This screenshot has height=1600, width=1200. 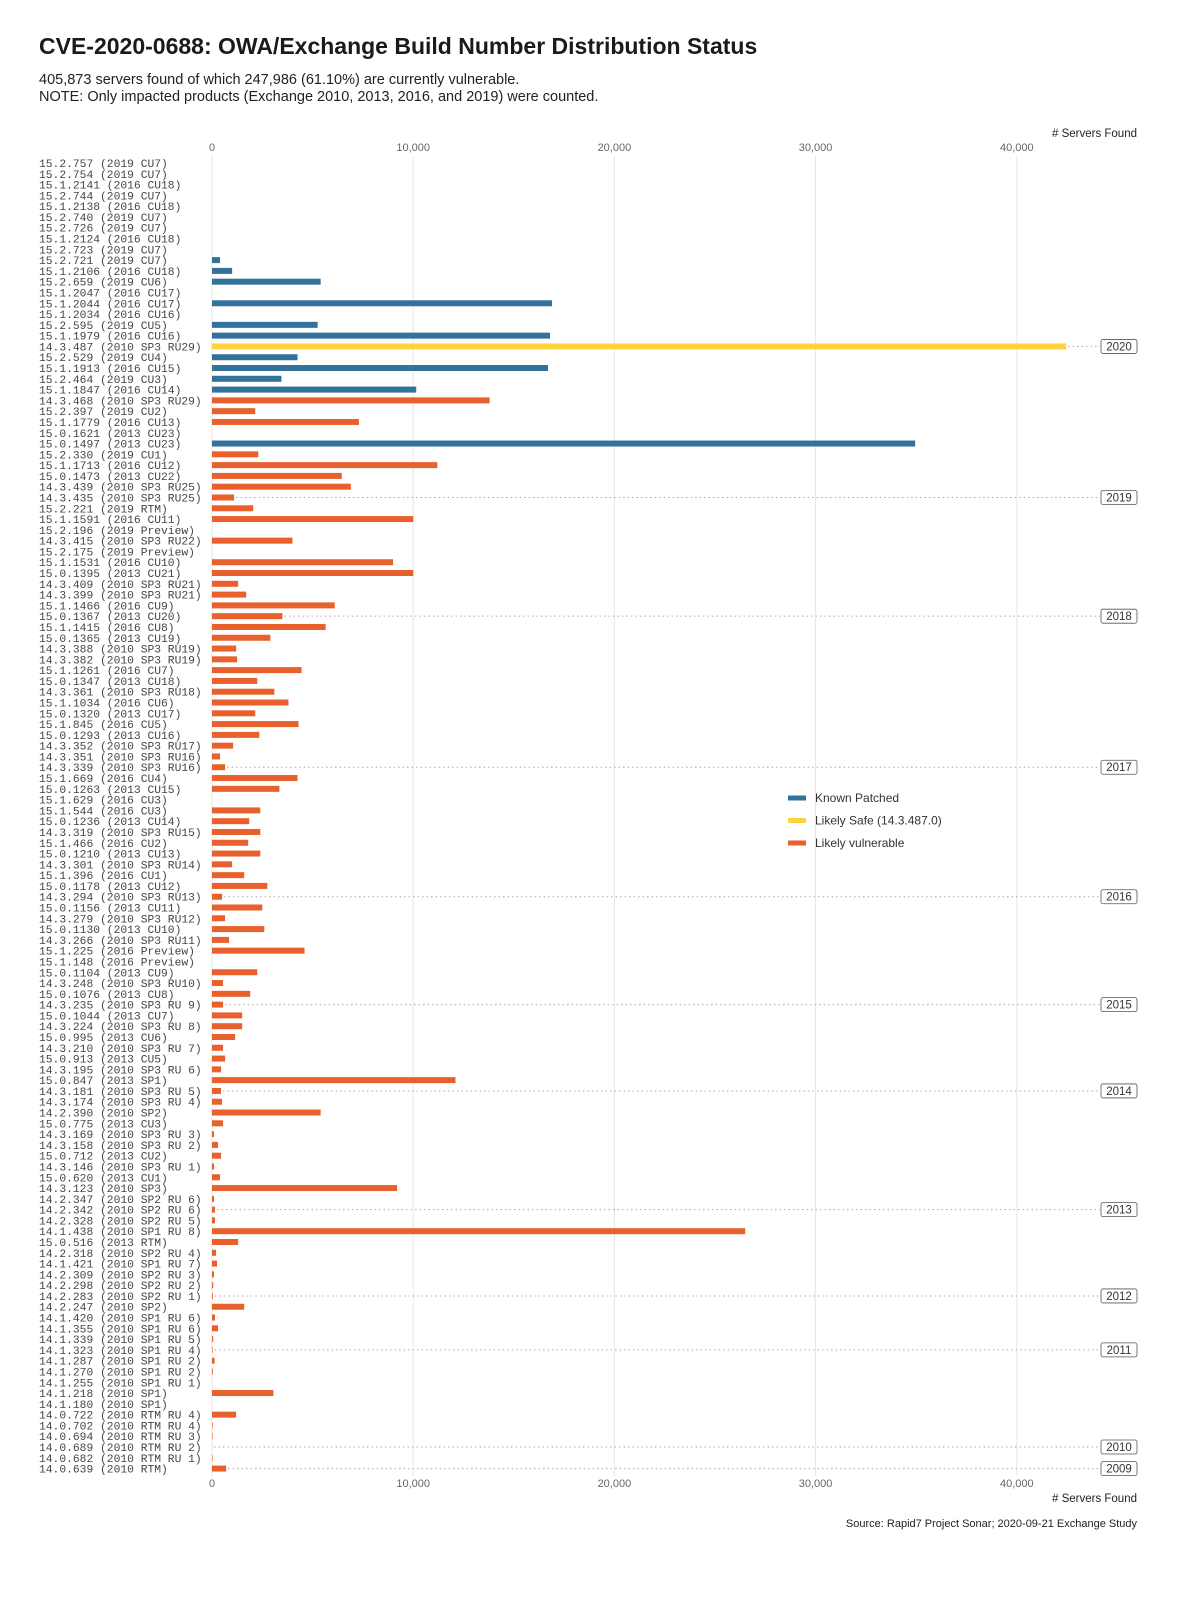 What do you see at coordinates (103, 284) in the screenshot?
I see `category-label: 15.2.659 (2019 CU6)` at bounding box center [103, 284].